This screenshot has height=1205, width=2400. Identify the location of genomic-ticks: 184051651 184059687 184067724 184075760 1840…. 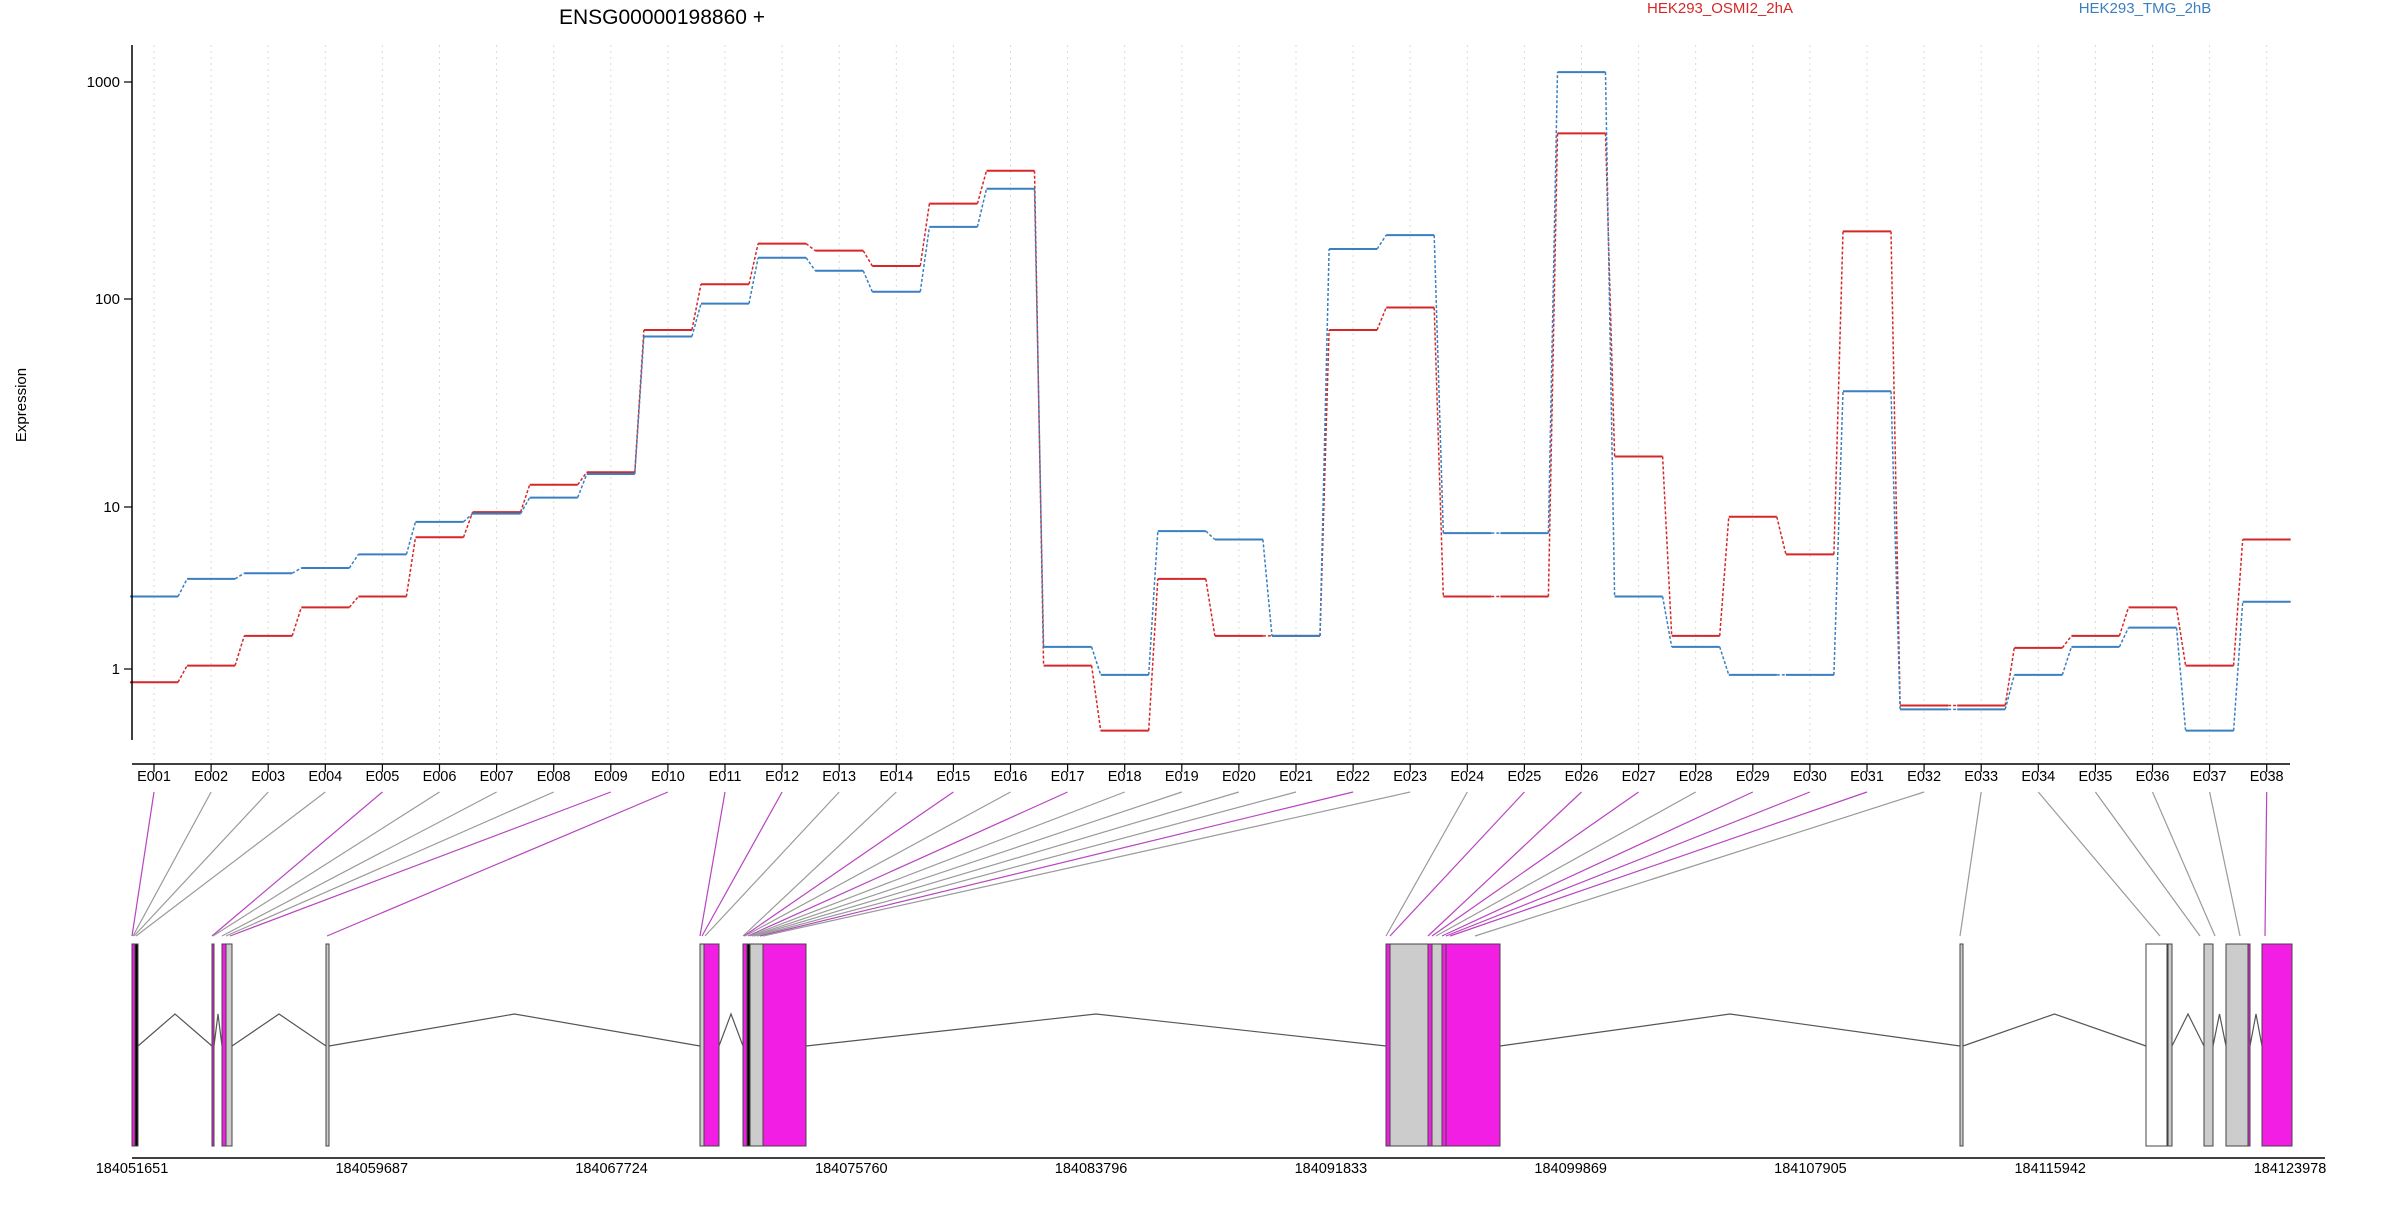
(1211, 1169).